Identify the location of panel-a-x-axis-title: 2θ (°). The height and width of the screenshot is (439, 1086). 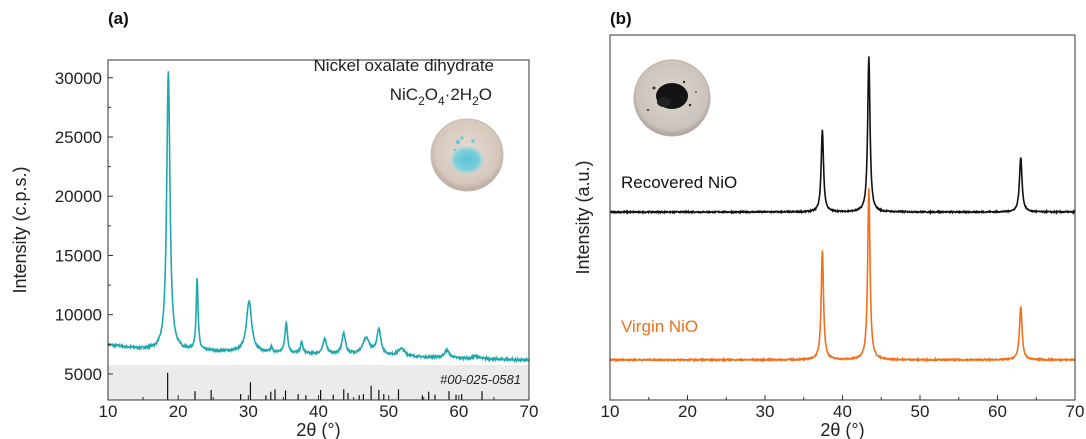
(318, 429).